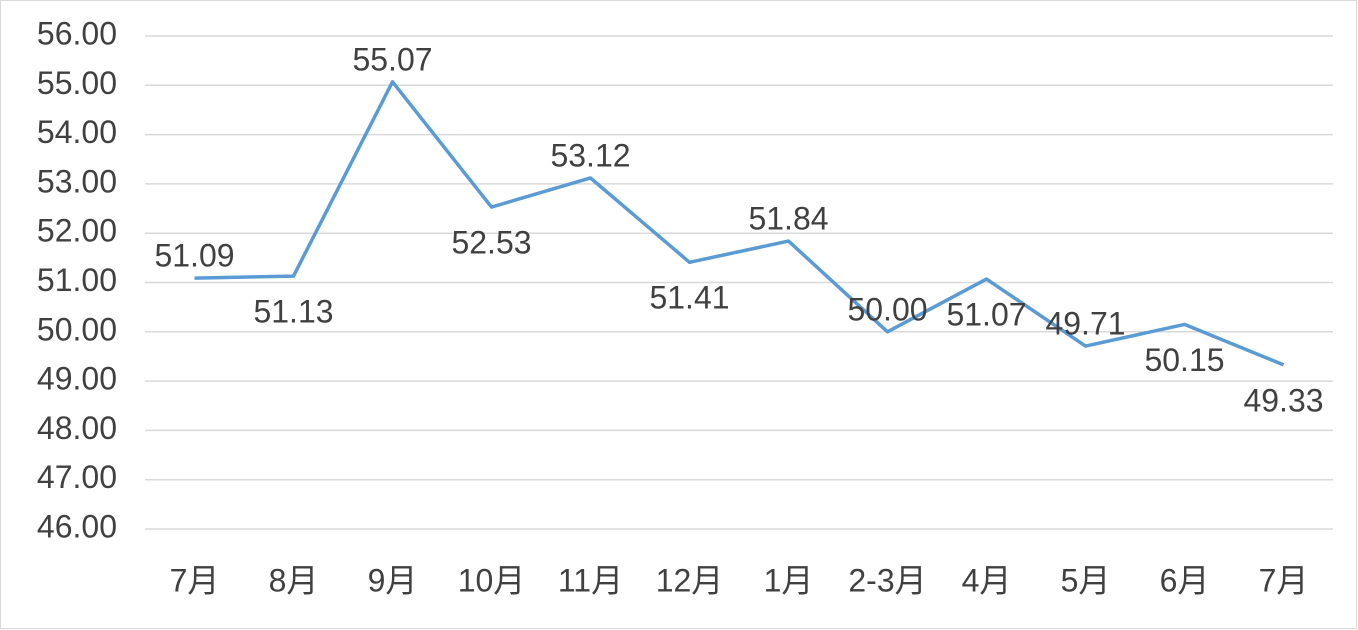 Image resolution: width=1358 pixels, height=630 pixels. I want to click on data-label: 51.07, so click(986, 315).